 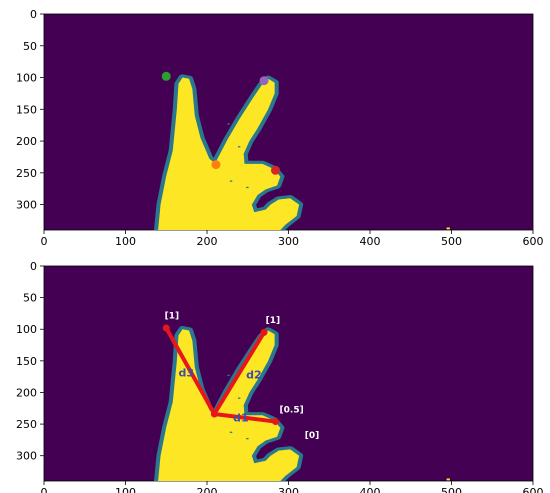 I want to click on segment-d1, so click(x=245, y=417).